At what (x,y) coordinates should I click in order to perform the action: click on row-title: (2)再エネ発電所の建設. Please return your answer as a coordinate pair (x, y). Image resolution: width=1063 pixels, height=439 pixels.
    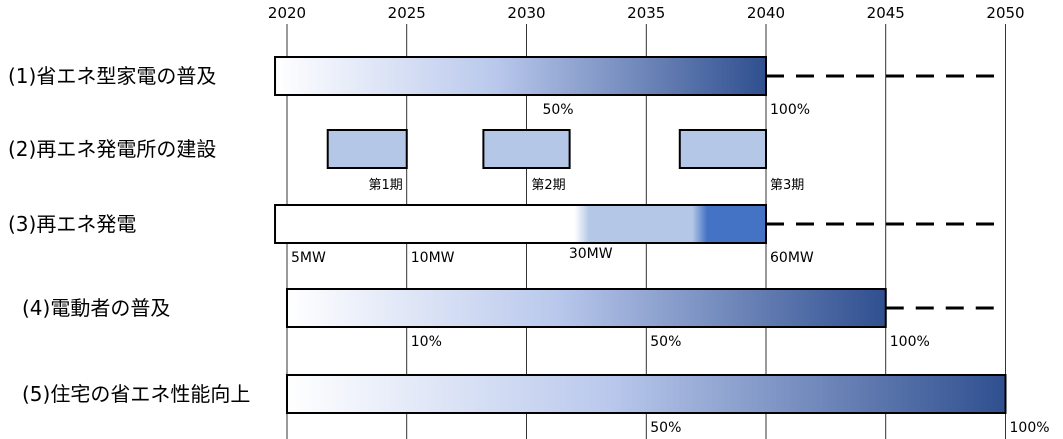
    Looking at the image, I should click on (112, 149).